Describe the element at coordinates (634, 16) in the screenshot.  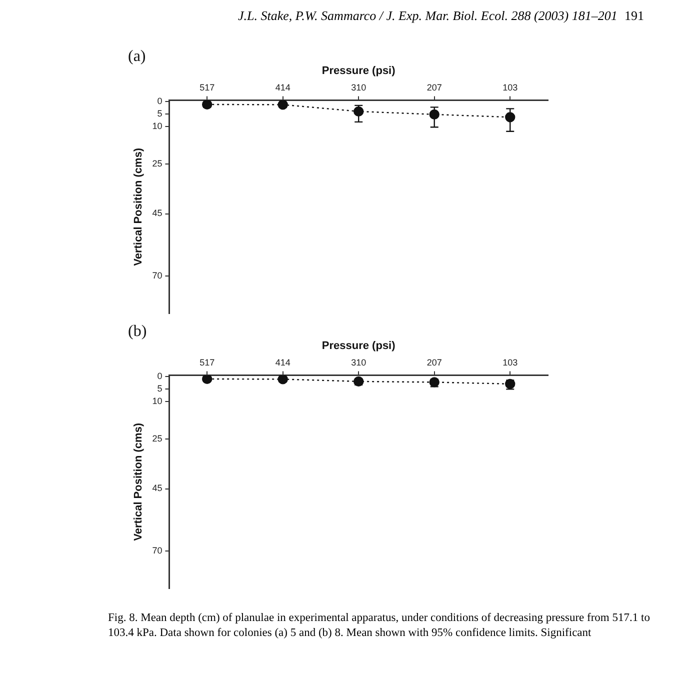
I see `text: 191` at that location.